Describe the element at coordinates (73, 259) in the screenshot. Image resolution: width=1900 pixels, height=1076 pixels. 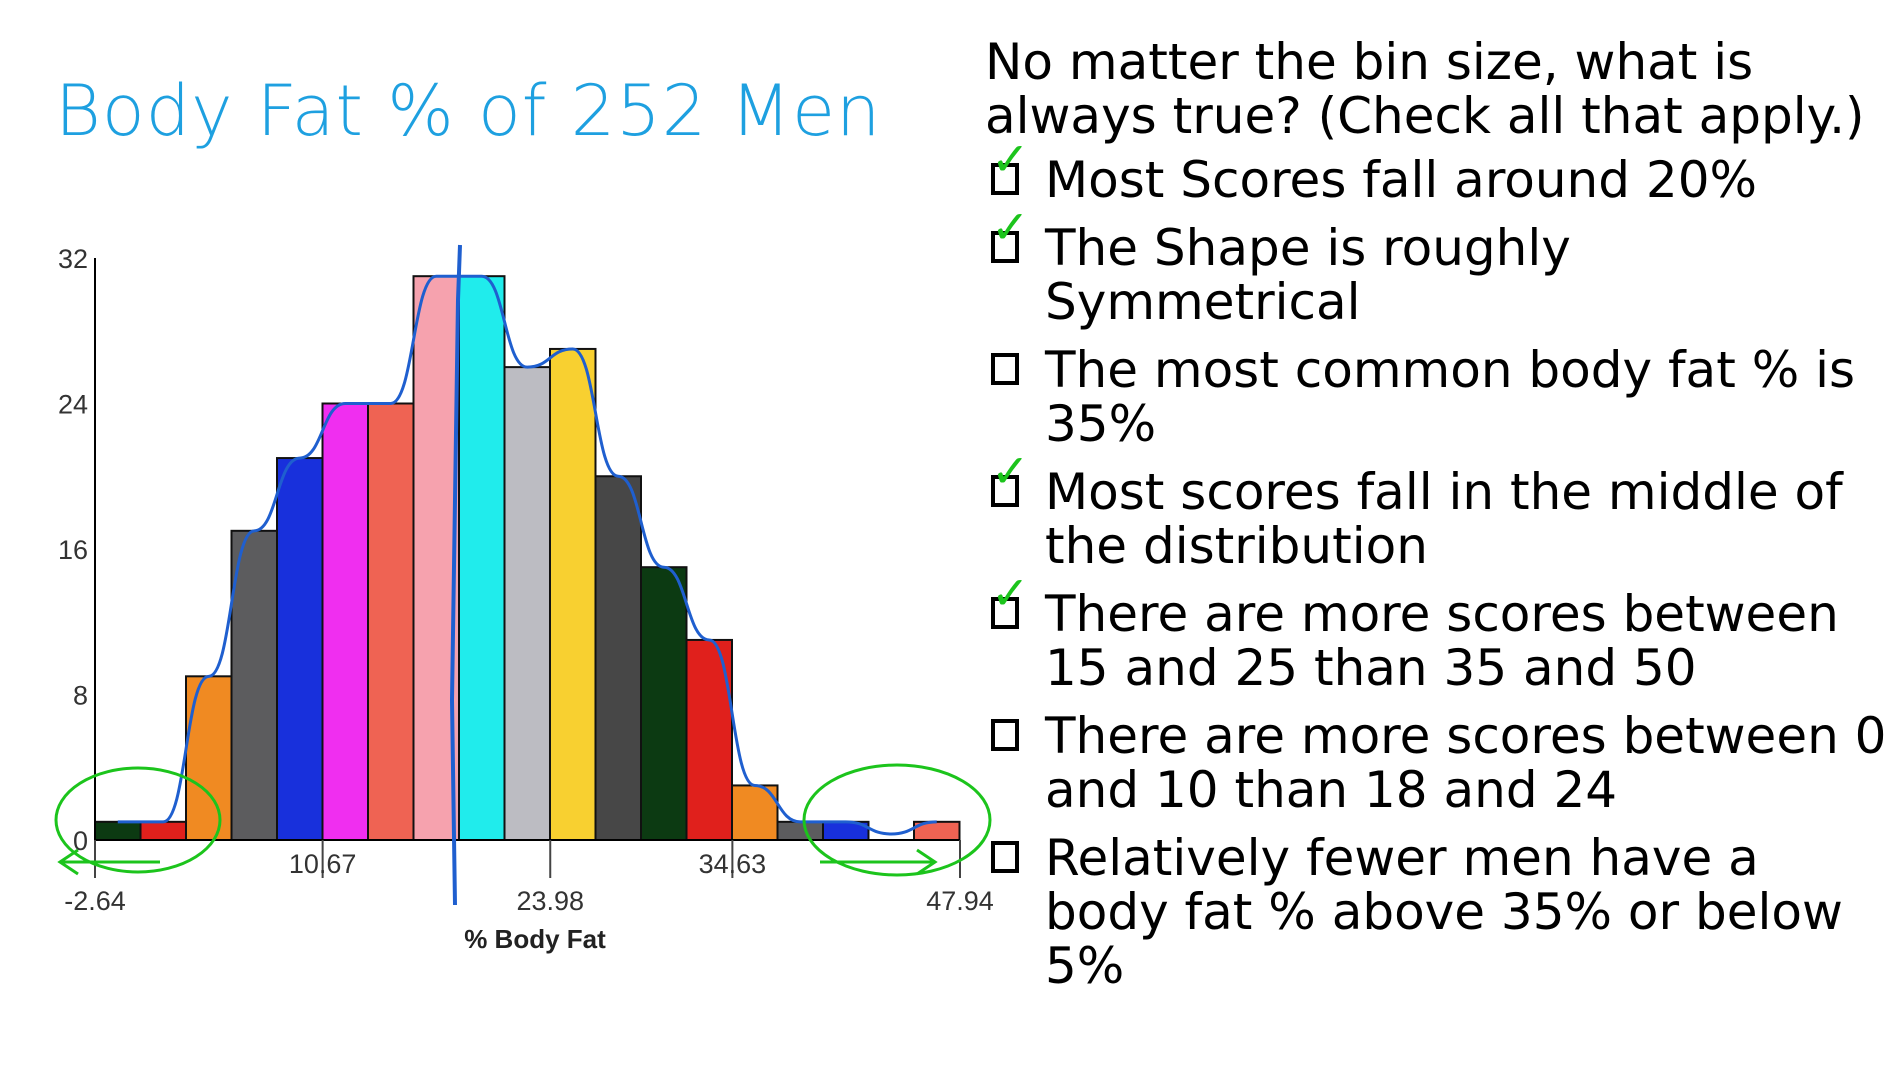
I see `y-tick-label: 32` at that location.